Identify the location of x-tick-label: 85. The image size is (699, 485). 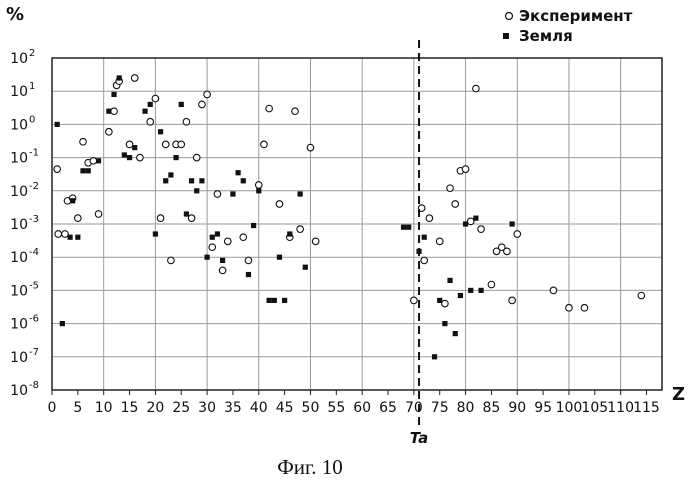
(491, 408).